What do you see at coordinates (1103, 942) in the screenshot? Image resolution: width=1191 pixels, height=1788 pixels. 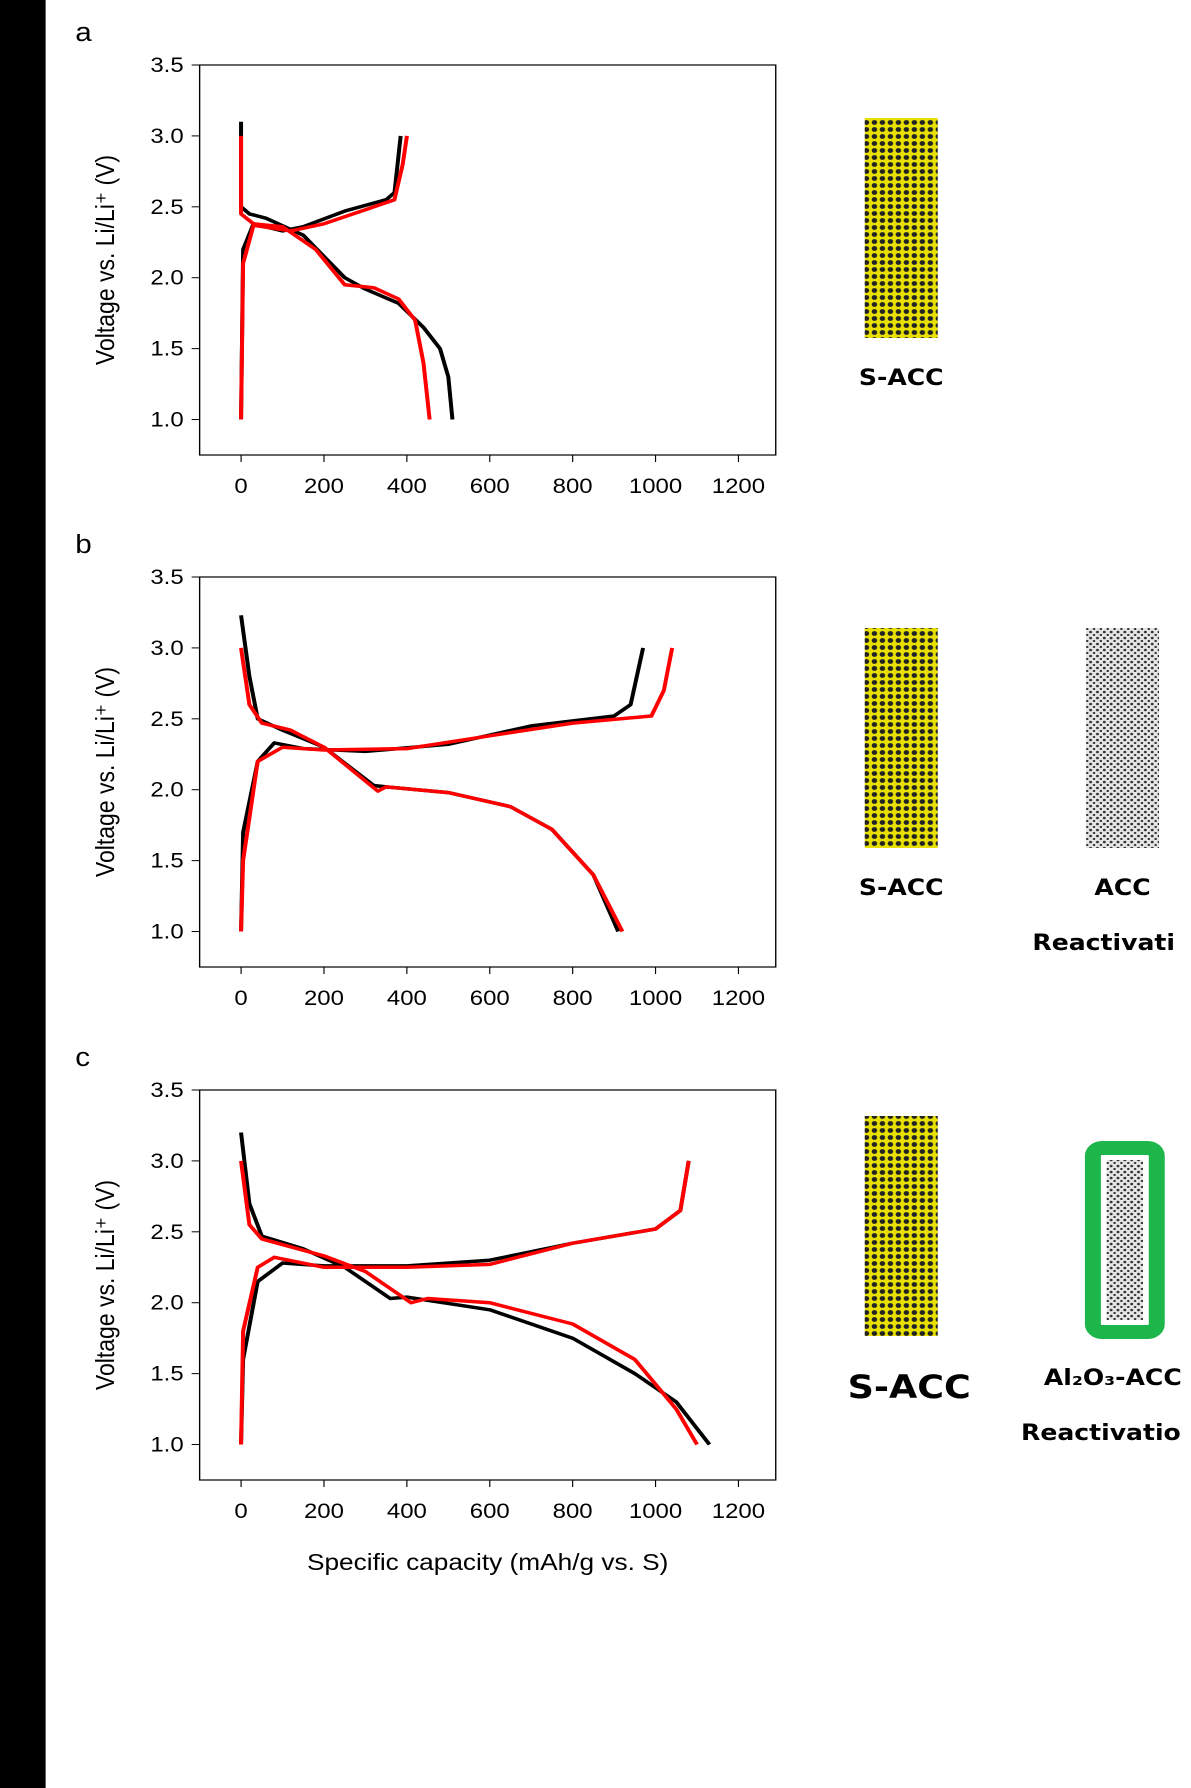 I see `schematic-label: Reactivati` at bounding box center [1103, 942].